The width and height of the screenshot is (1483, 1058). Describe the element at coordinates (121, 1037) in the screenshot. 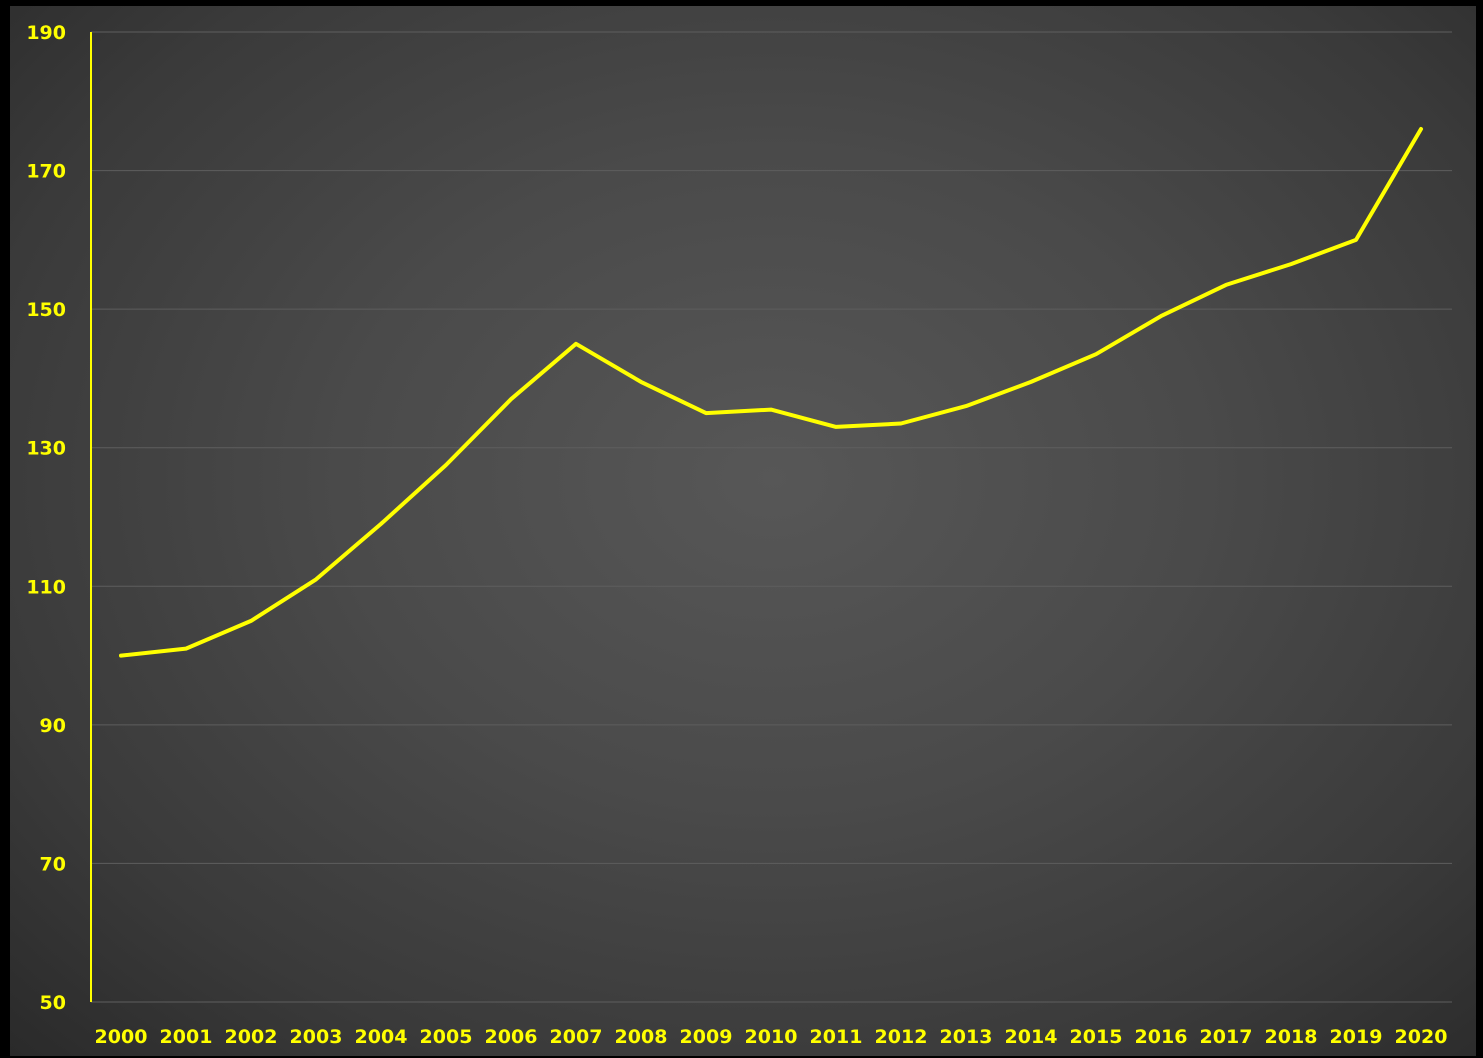

I see `x-tick-label: 2000` at that location.